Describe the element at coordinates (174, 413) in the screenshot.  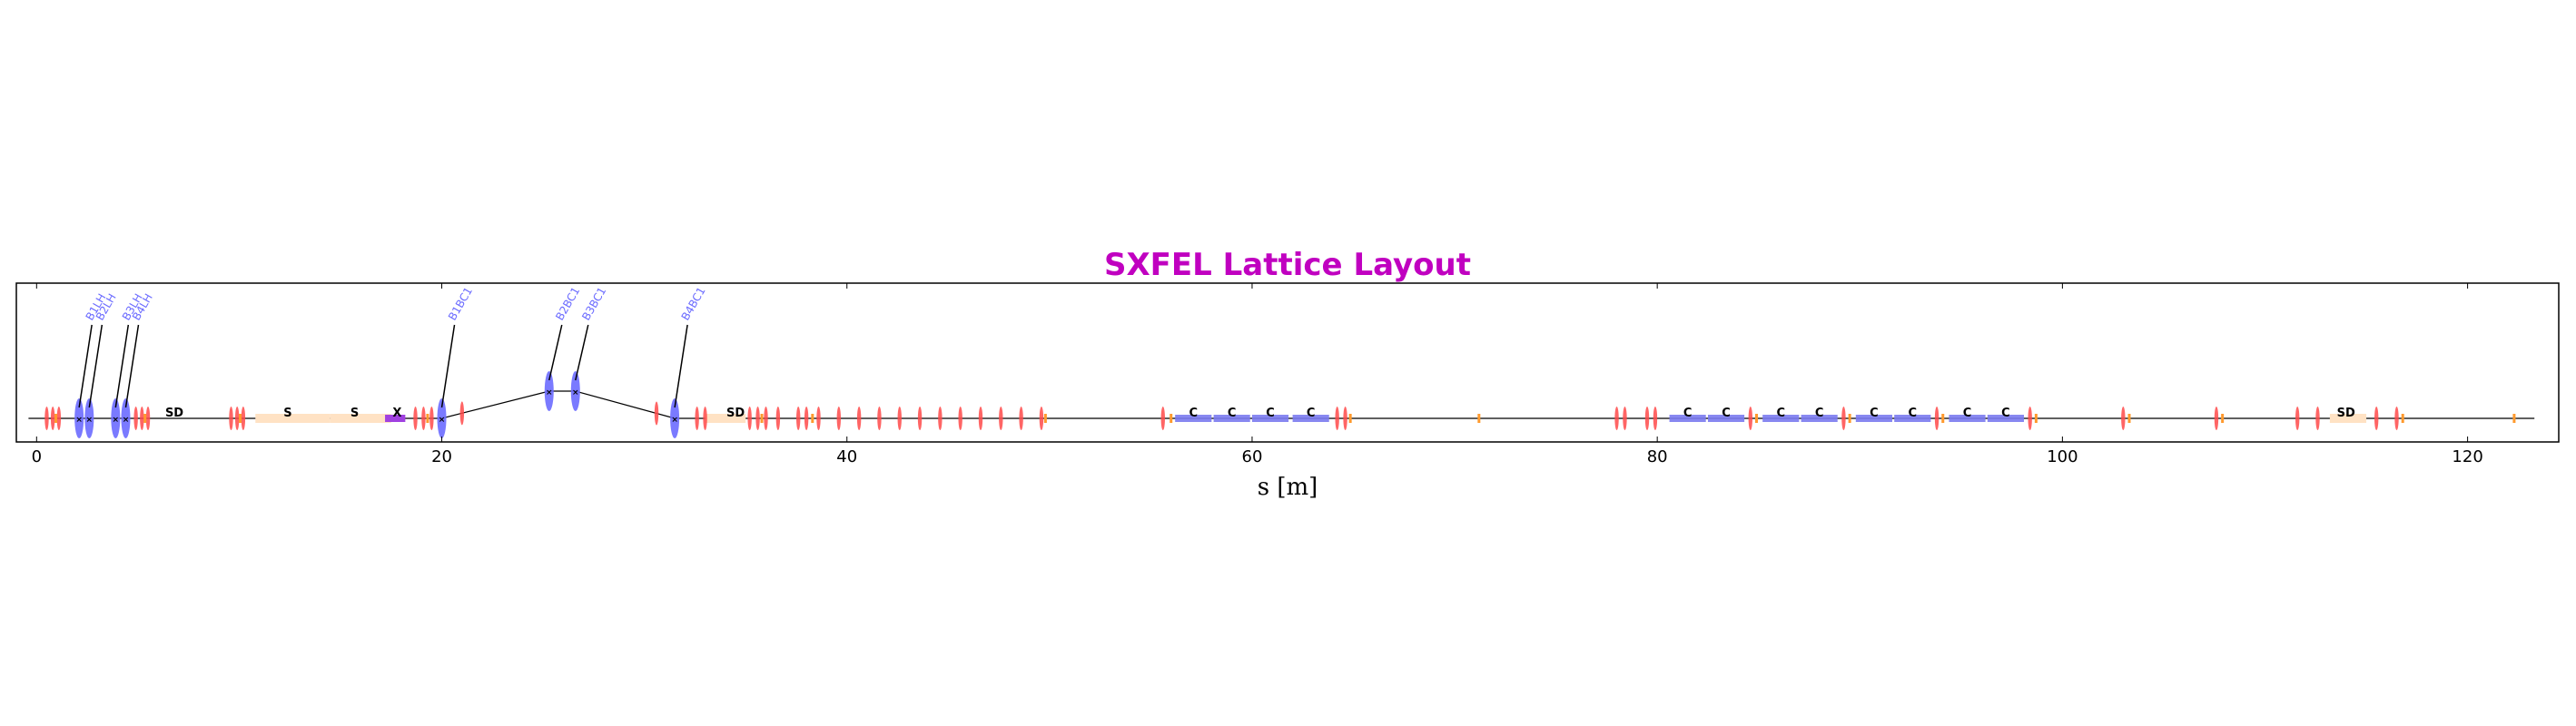
I see `element-label: SD` at that location.